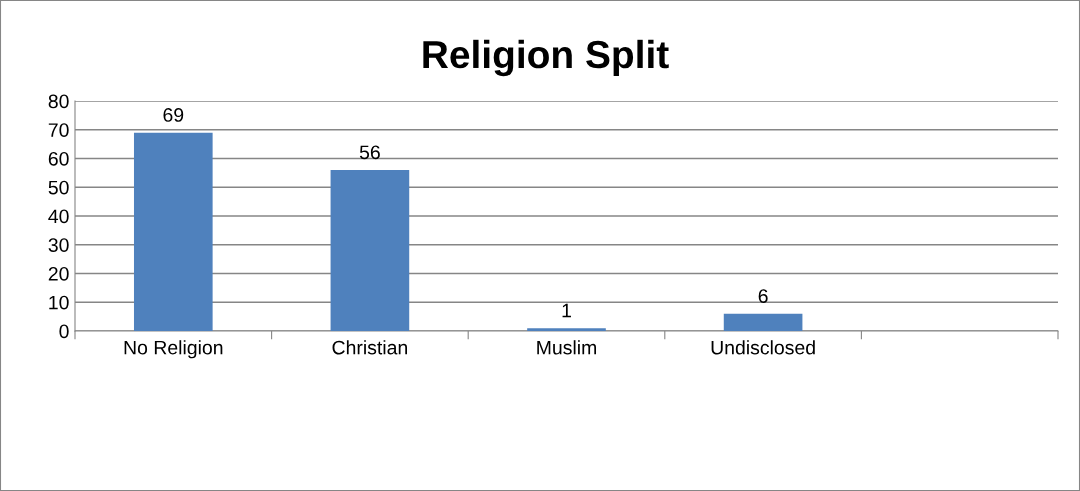  I want to click on y-tick-label: 80, so click(58, 101).